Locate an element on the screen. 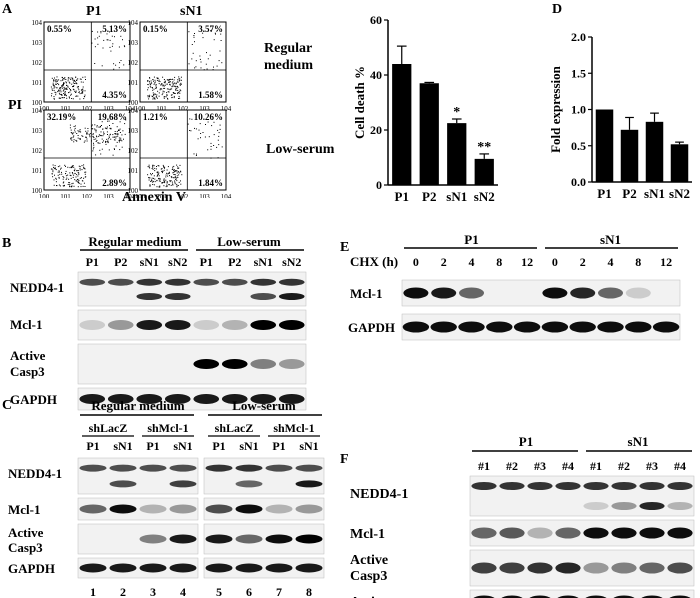 The width and height of the screenshot is (700, 598). y-tick-label: 103 is located at coordinates (133, 131).